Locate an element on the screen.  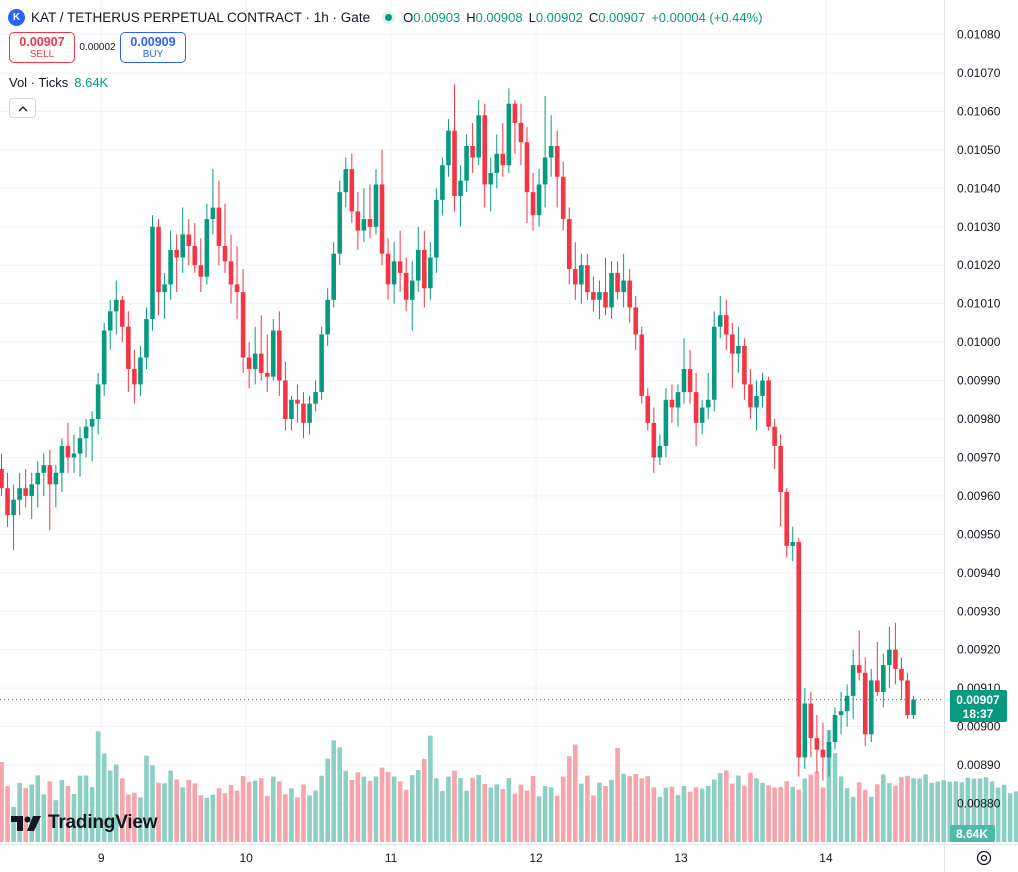
y-tick-label: 0.00970 is located at coordinates (979, 457).